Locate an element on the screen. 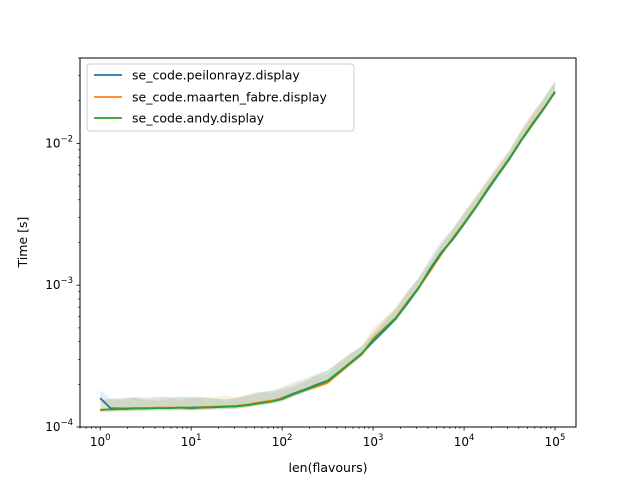 The image size is (640, 480). legend-label-maarten-fabre: se_code.maarten_fabre.display is located at coordinates (229, 97).